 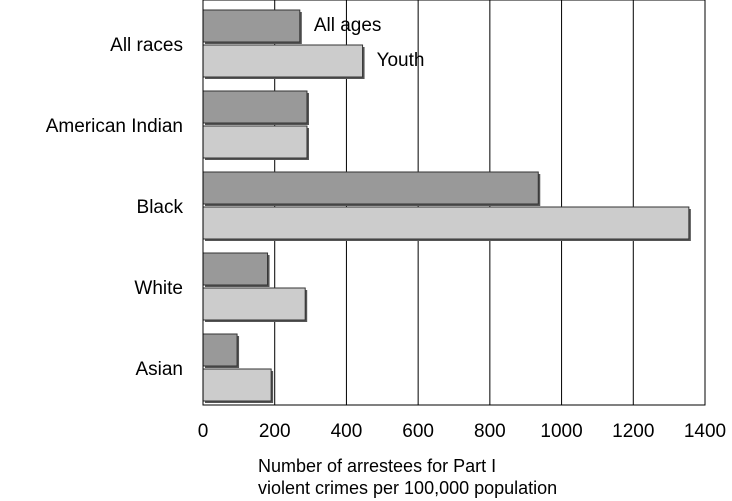 I want to click on x-axis-label-line-1: Number of arrestees for Part I, so click(x=377, y=466).